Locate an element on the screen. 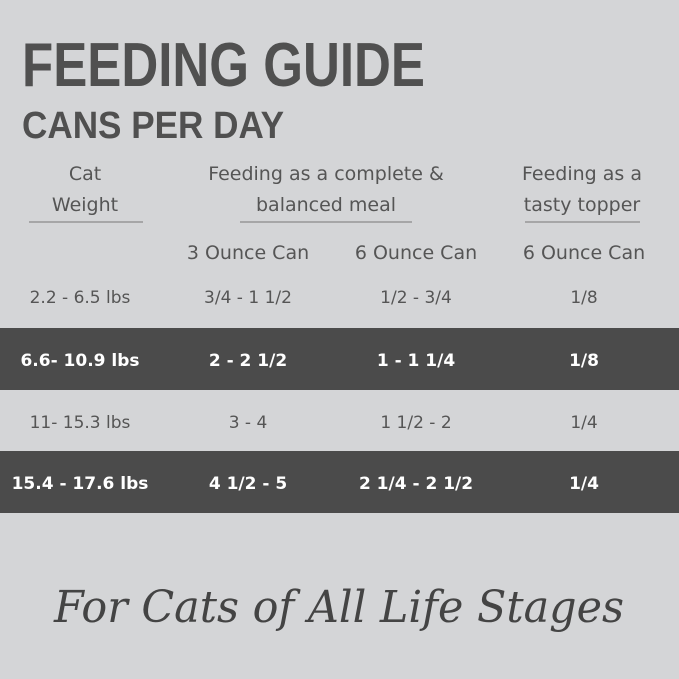  column-header: Weight is located at coordinates (85, 205).